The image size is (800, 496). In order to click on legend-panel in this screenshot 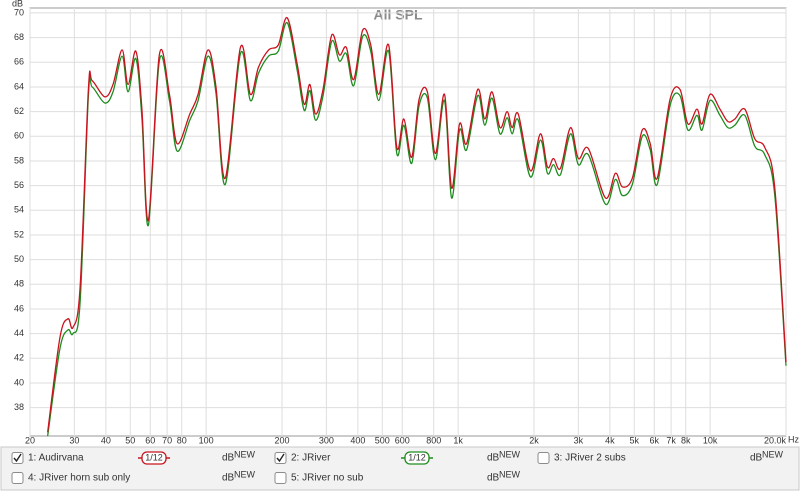, I will do `click(400, 468)`.